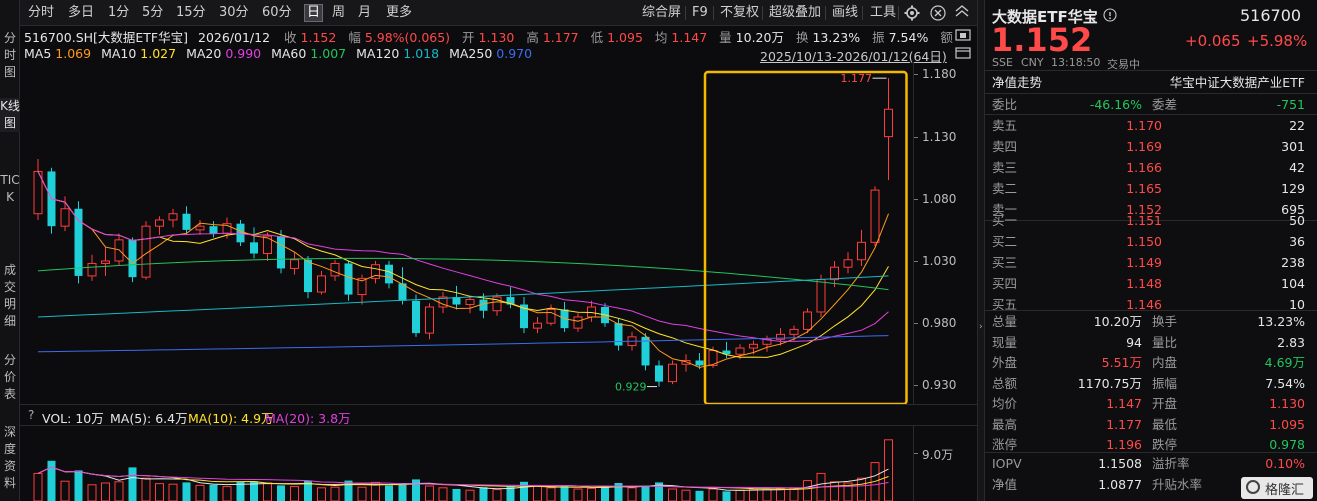 Image resolution: width=1317 pixels, height=501 pixels. Describe the element at coordinates (1297, 241) in the screenshot. I see `level-volume: 36` at that location.